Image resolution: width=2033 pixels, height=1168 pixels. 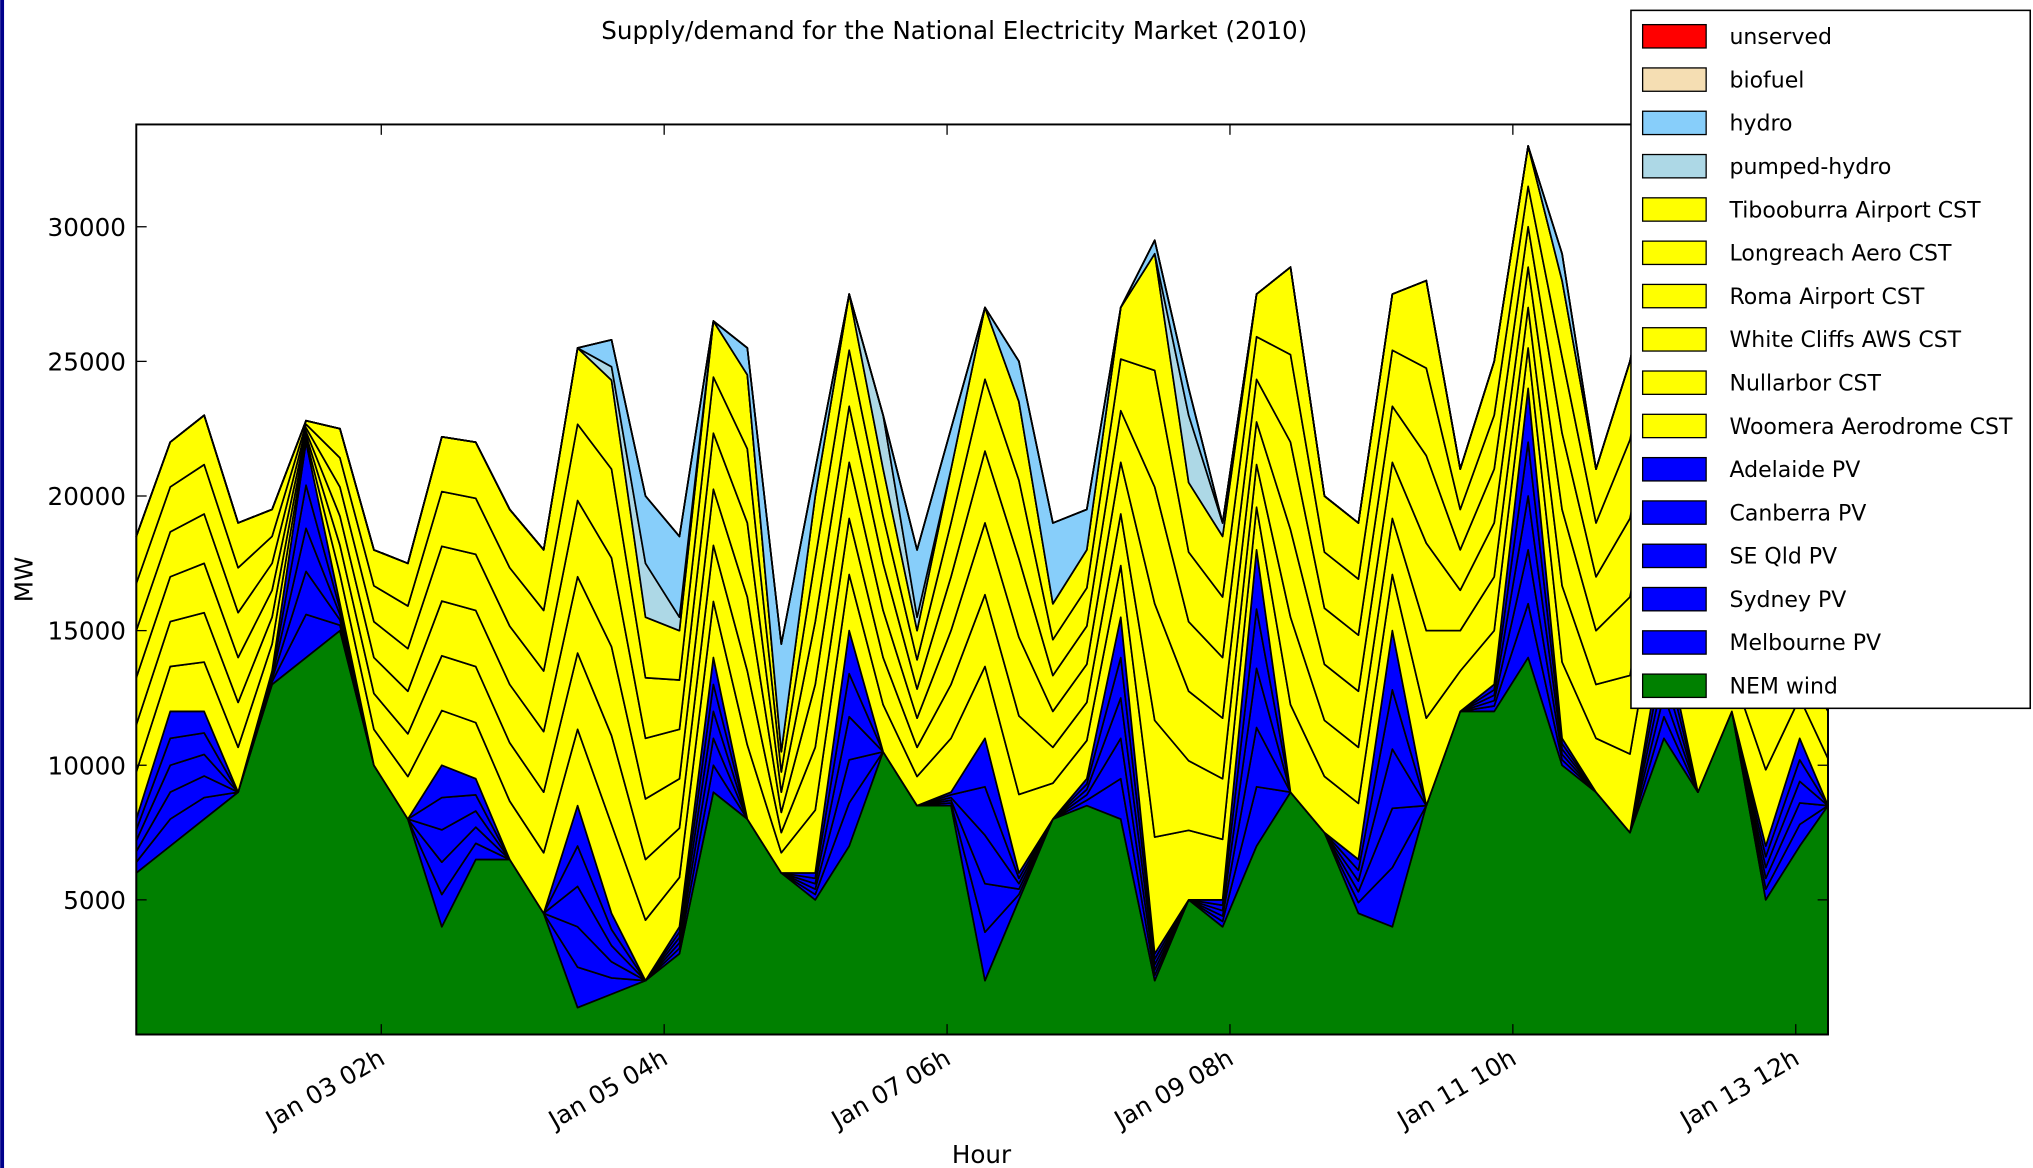 I want to click on y-tick-label: 5000, so click(x=94, y=900).